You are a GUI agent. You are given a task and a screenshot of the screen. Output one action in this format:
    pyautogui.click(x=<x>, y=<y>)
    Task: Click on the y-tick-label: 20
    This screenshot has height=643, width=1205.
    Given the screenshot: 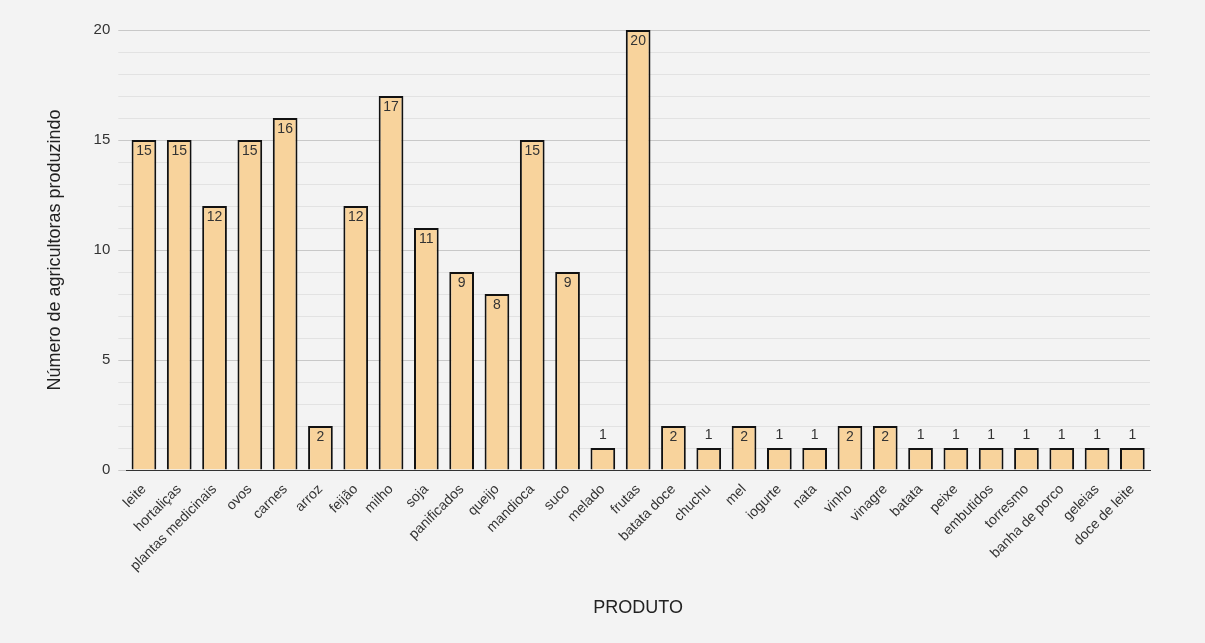 What is the action you would take?
    pyautogui.click(x=102, y=29)
    